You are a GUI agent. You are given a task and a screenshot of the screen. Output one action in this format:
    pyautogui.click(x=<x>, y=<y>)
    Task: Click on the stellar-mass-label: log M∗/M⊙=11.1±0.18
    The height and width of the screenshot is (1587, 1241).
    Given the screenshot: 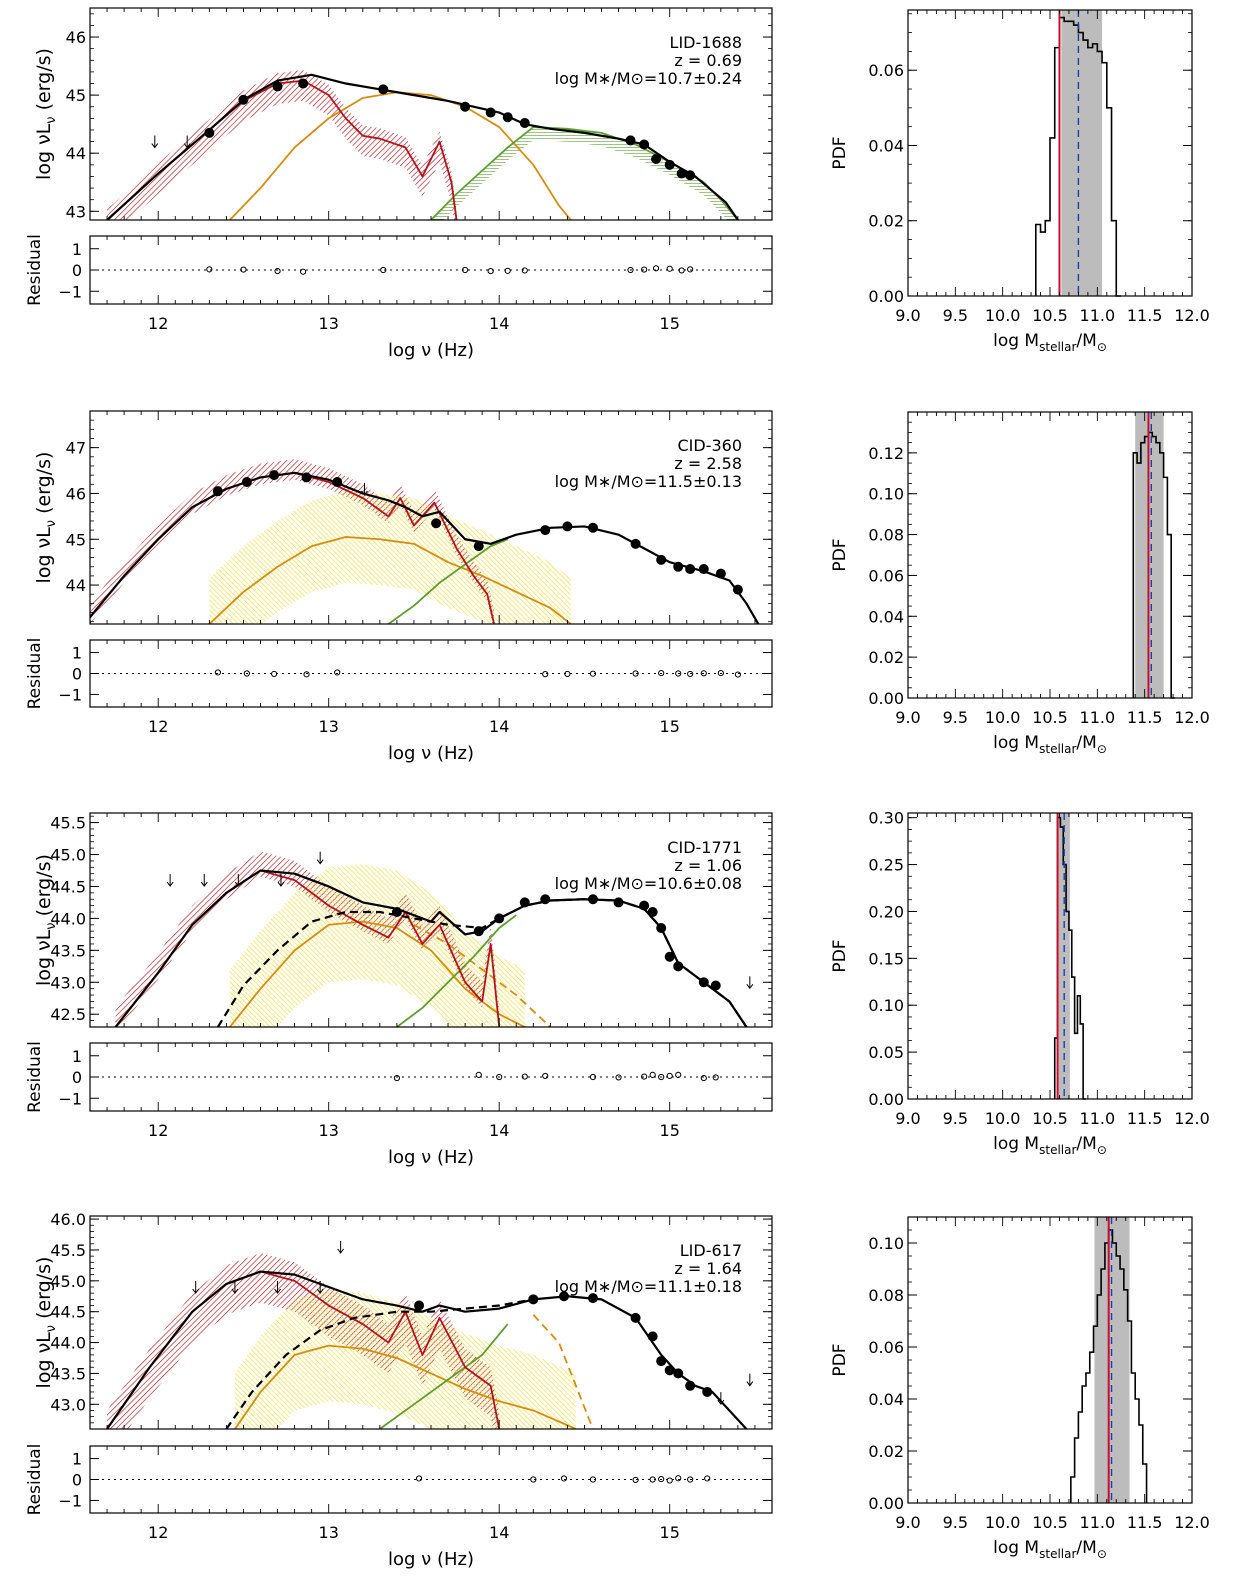 What is the action you would take?
    pyautogui.click(x=648, y=1286)
    